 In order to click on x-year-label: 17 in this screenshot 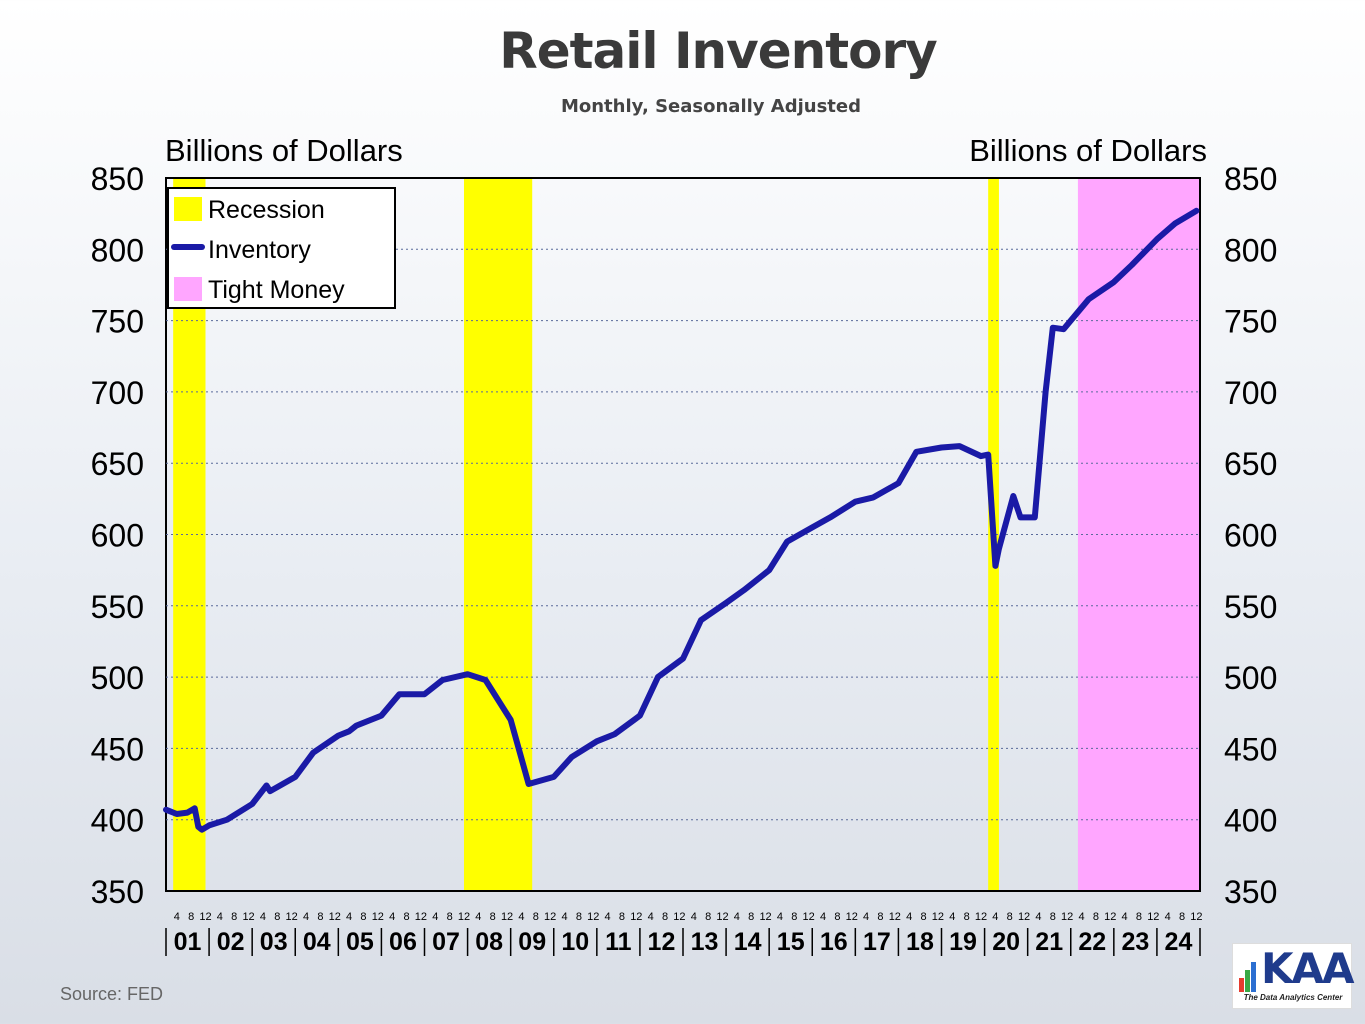, I will do `click(877, 942)`.